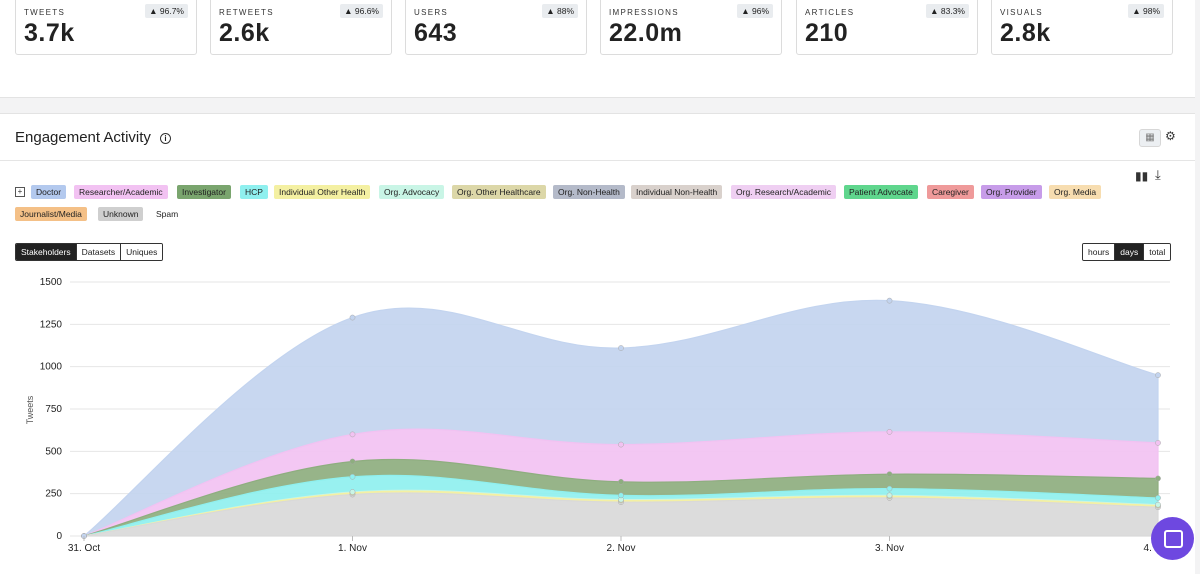 Image resolution: width=1200 pixels, height=574 pixels. I want to click on bar-chart-icon: ▮▮, so click(1142, 176).